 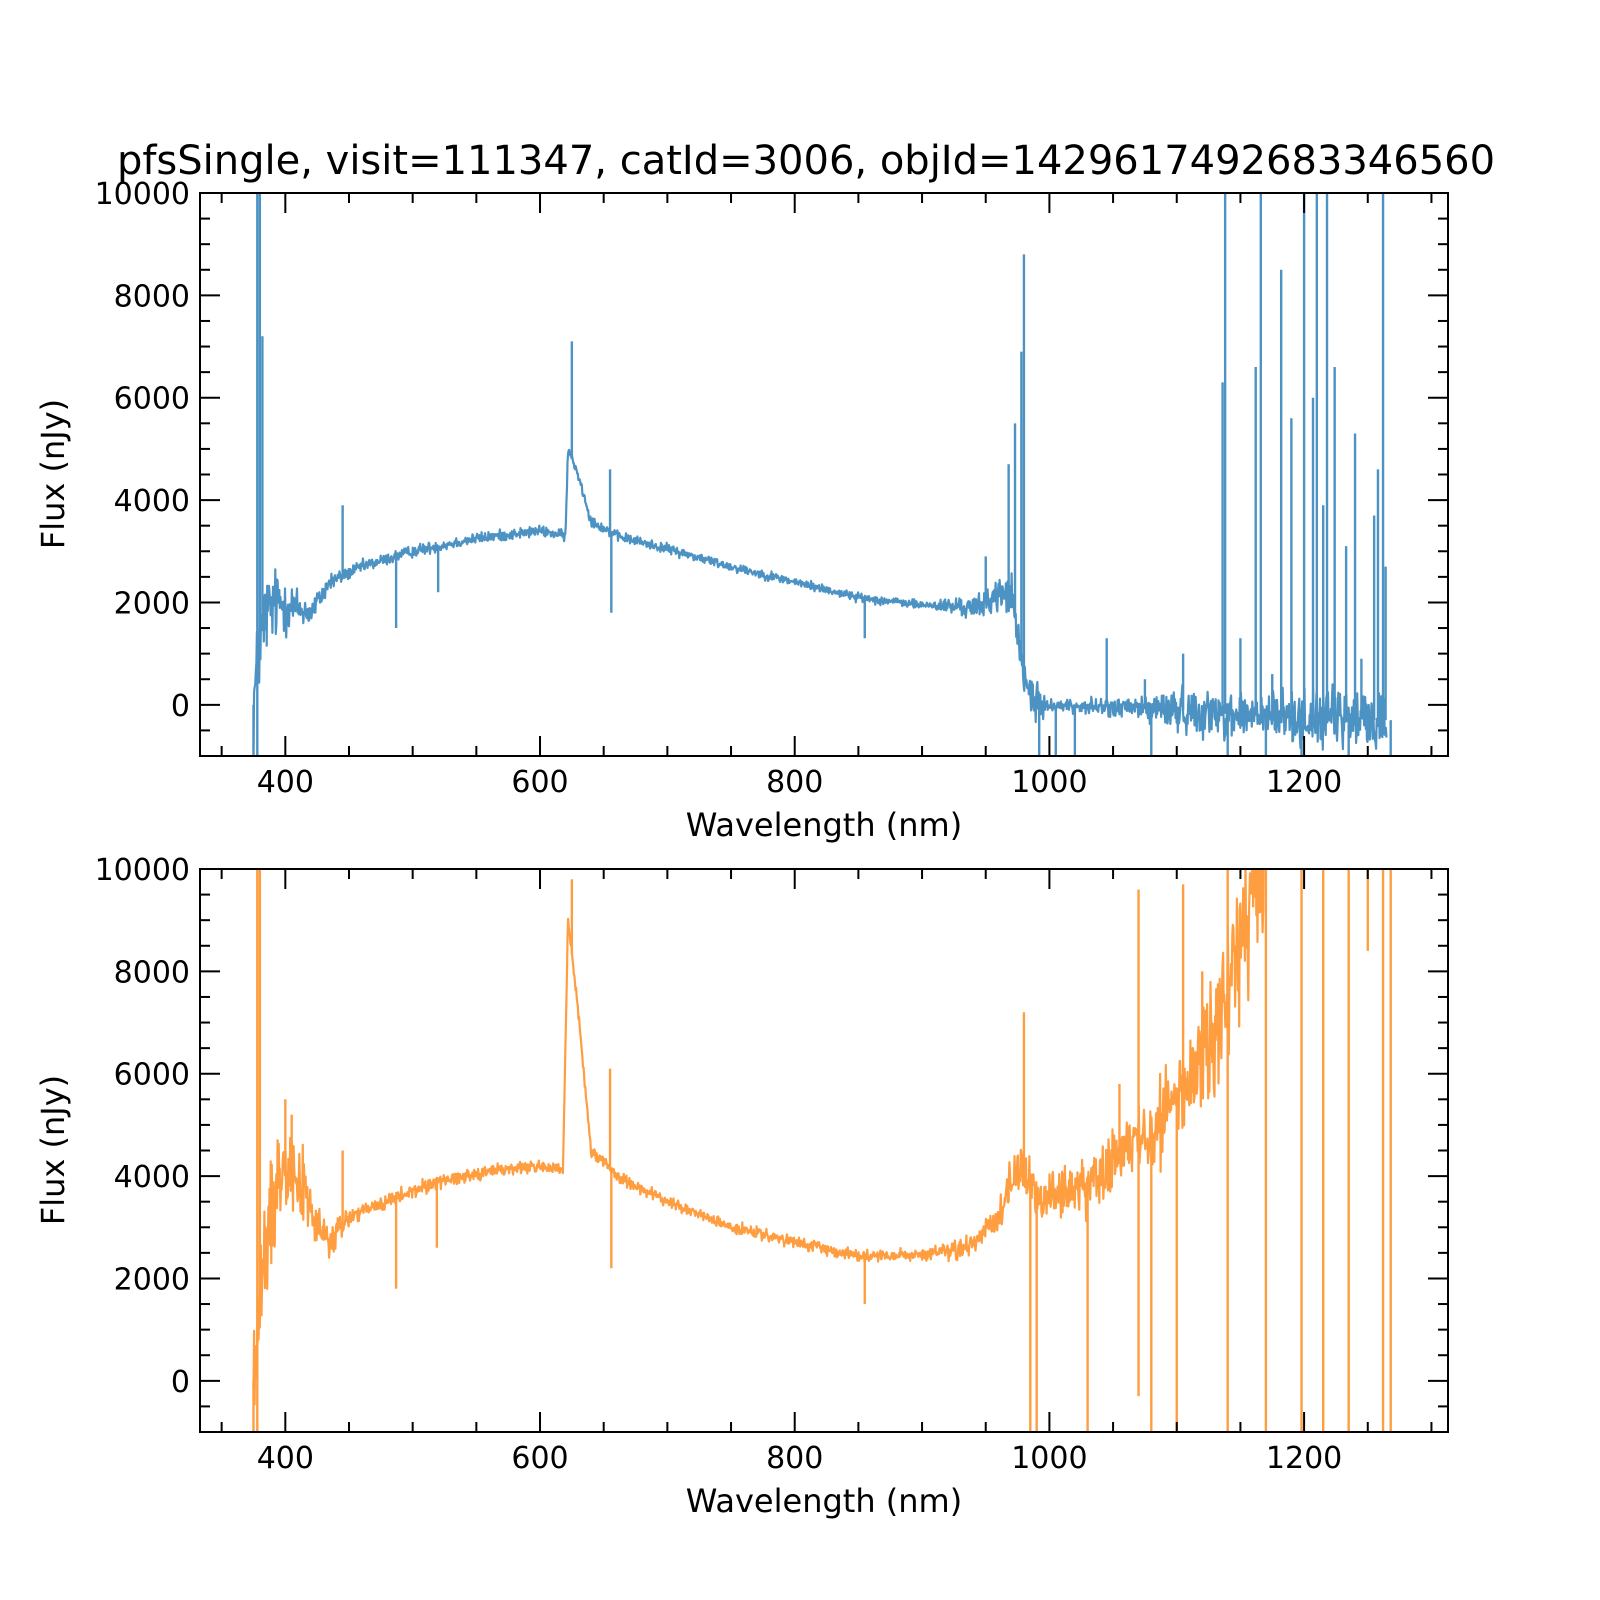 I want to click on y-axis-label-top: Flux (nJy), so click(x=53, y=474).